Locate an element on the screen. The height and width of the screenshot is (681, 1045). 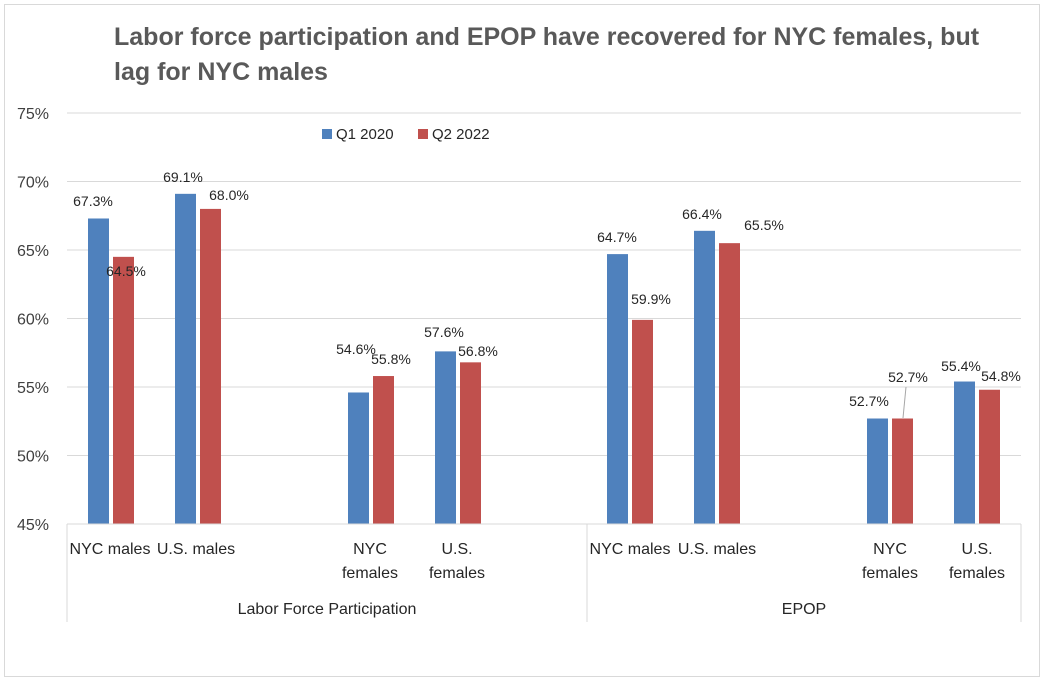
data-label: 66.4% is located at coordinates (702, 214).